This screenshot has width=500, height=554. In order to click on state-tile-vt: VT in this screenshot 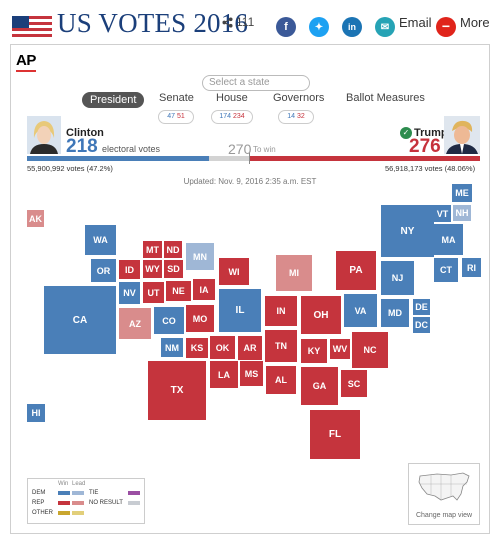, I will do `click(442, 213)`.